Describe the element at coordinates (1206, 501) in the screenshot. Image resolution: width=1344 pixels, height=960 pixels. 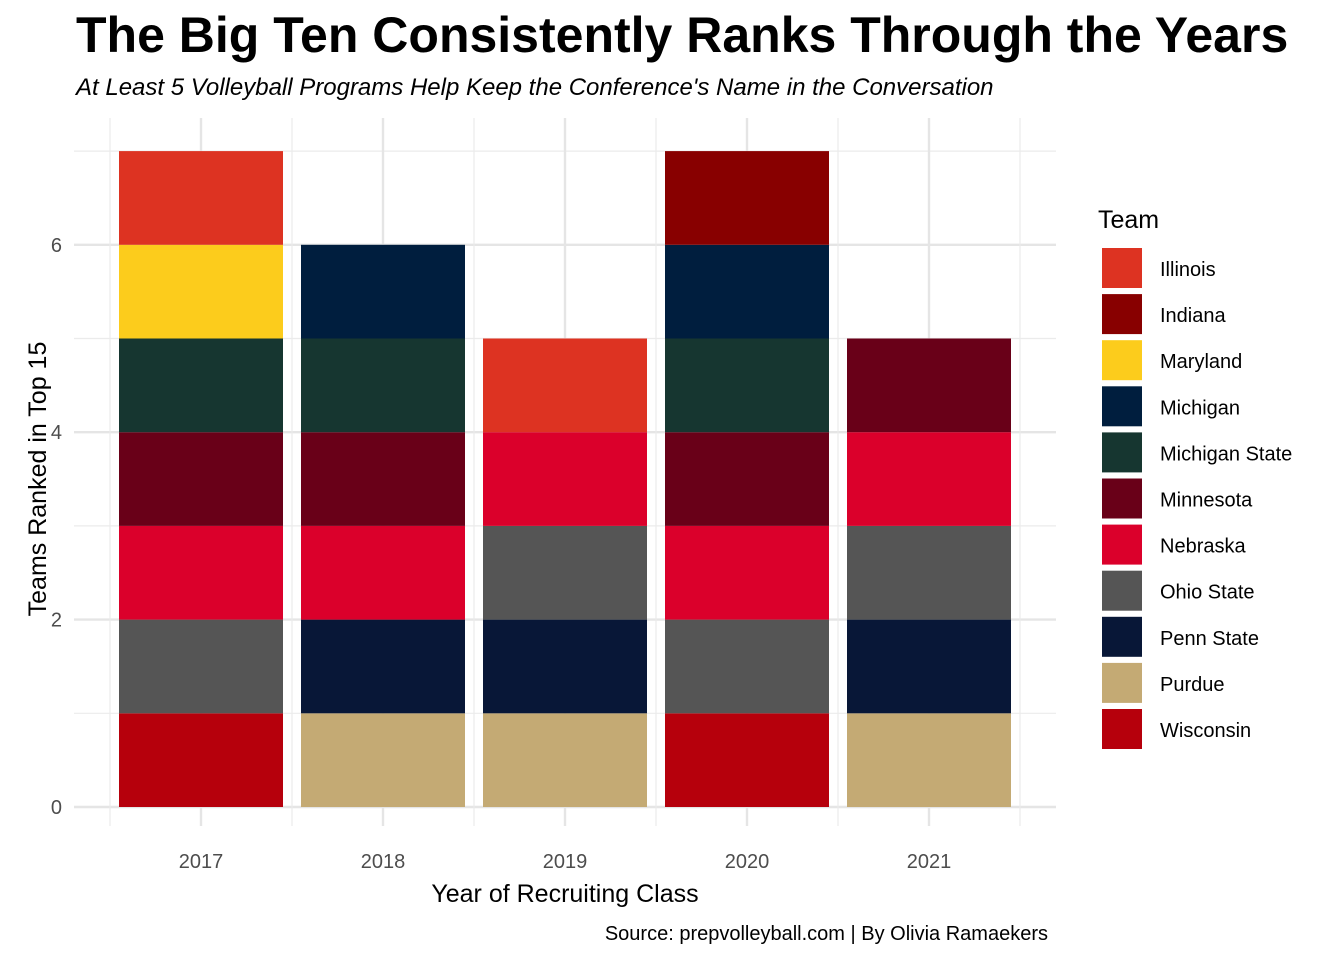
I see `legend-label: Minnesota` at that location.